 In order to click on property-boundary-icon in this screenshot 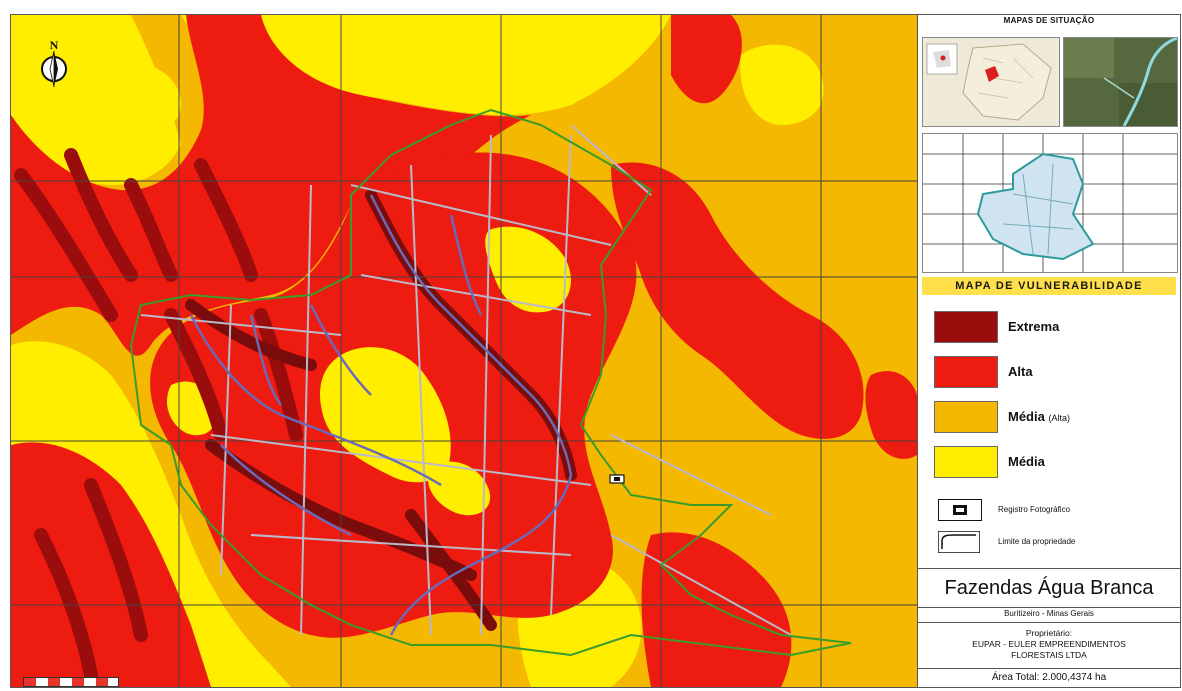, I will do `click(959, 542)`.